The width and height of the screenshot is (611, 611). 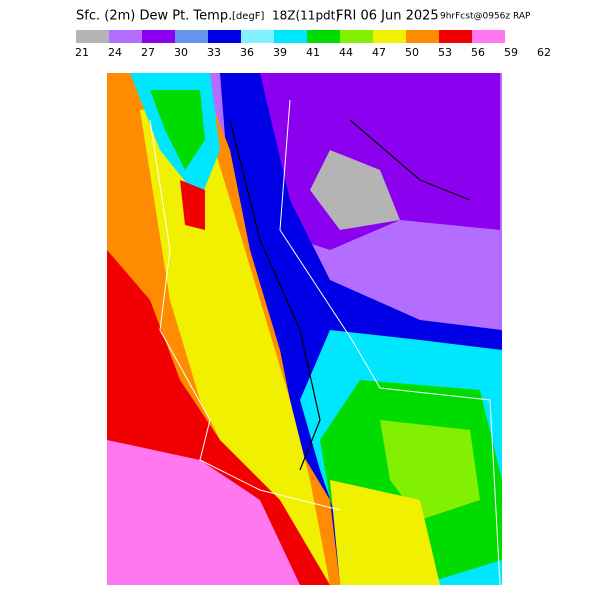 I want to click on legend-label: 41, so click(x=313, y=52).